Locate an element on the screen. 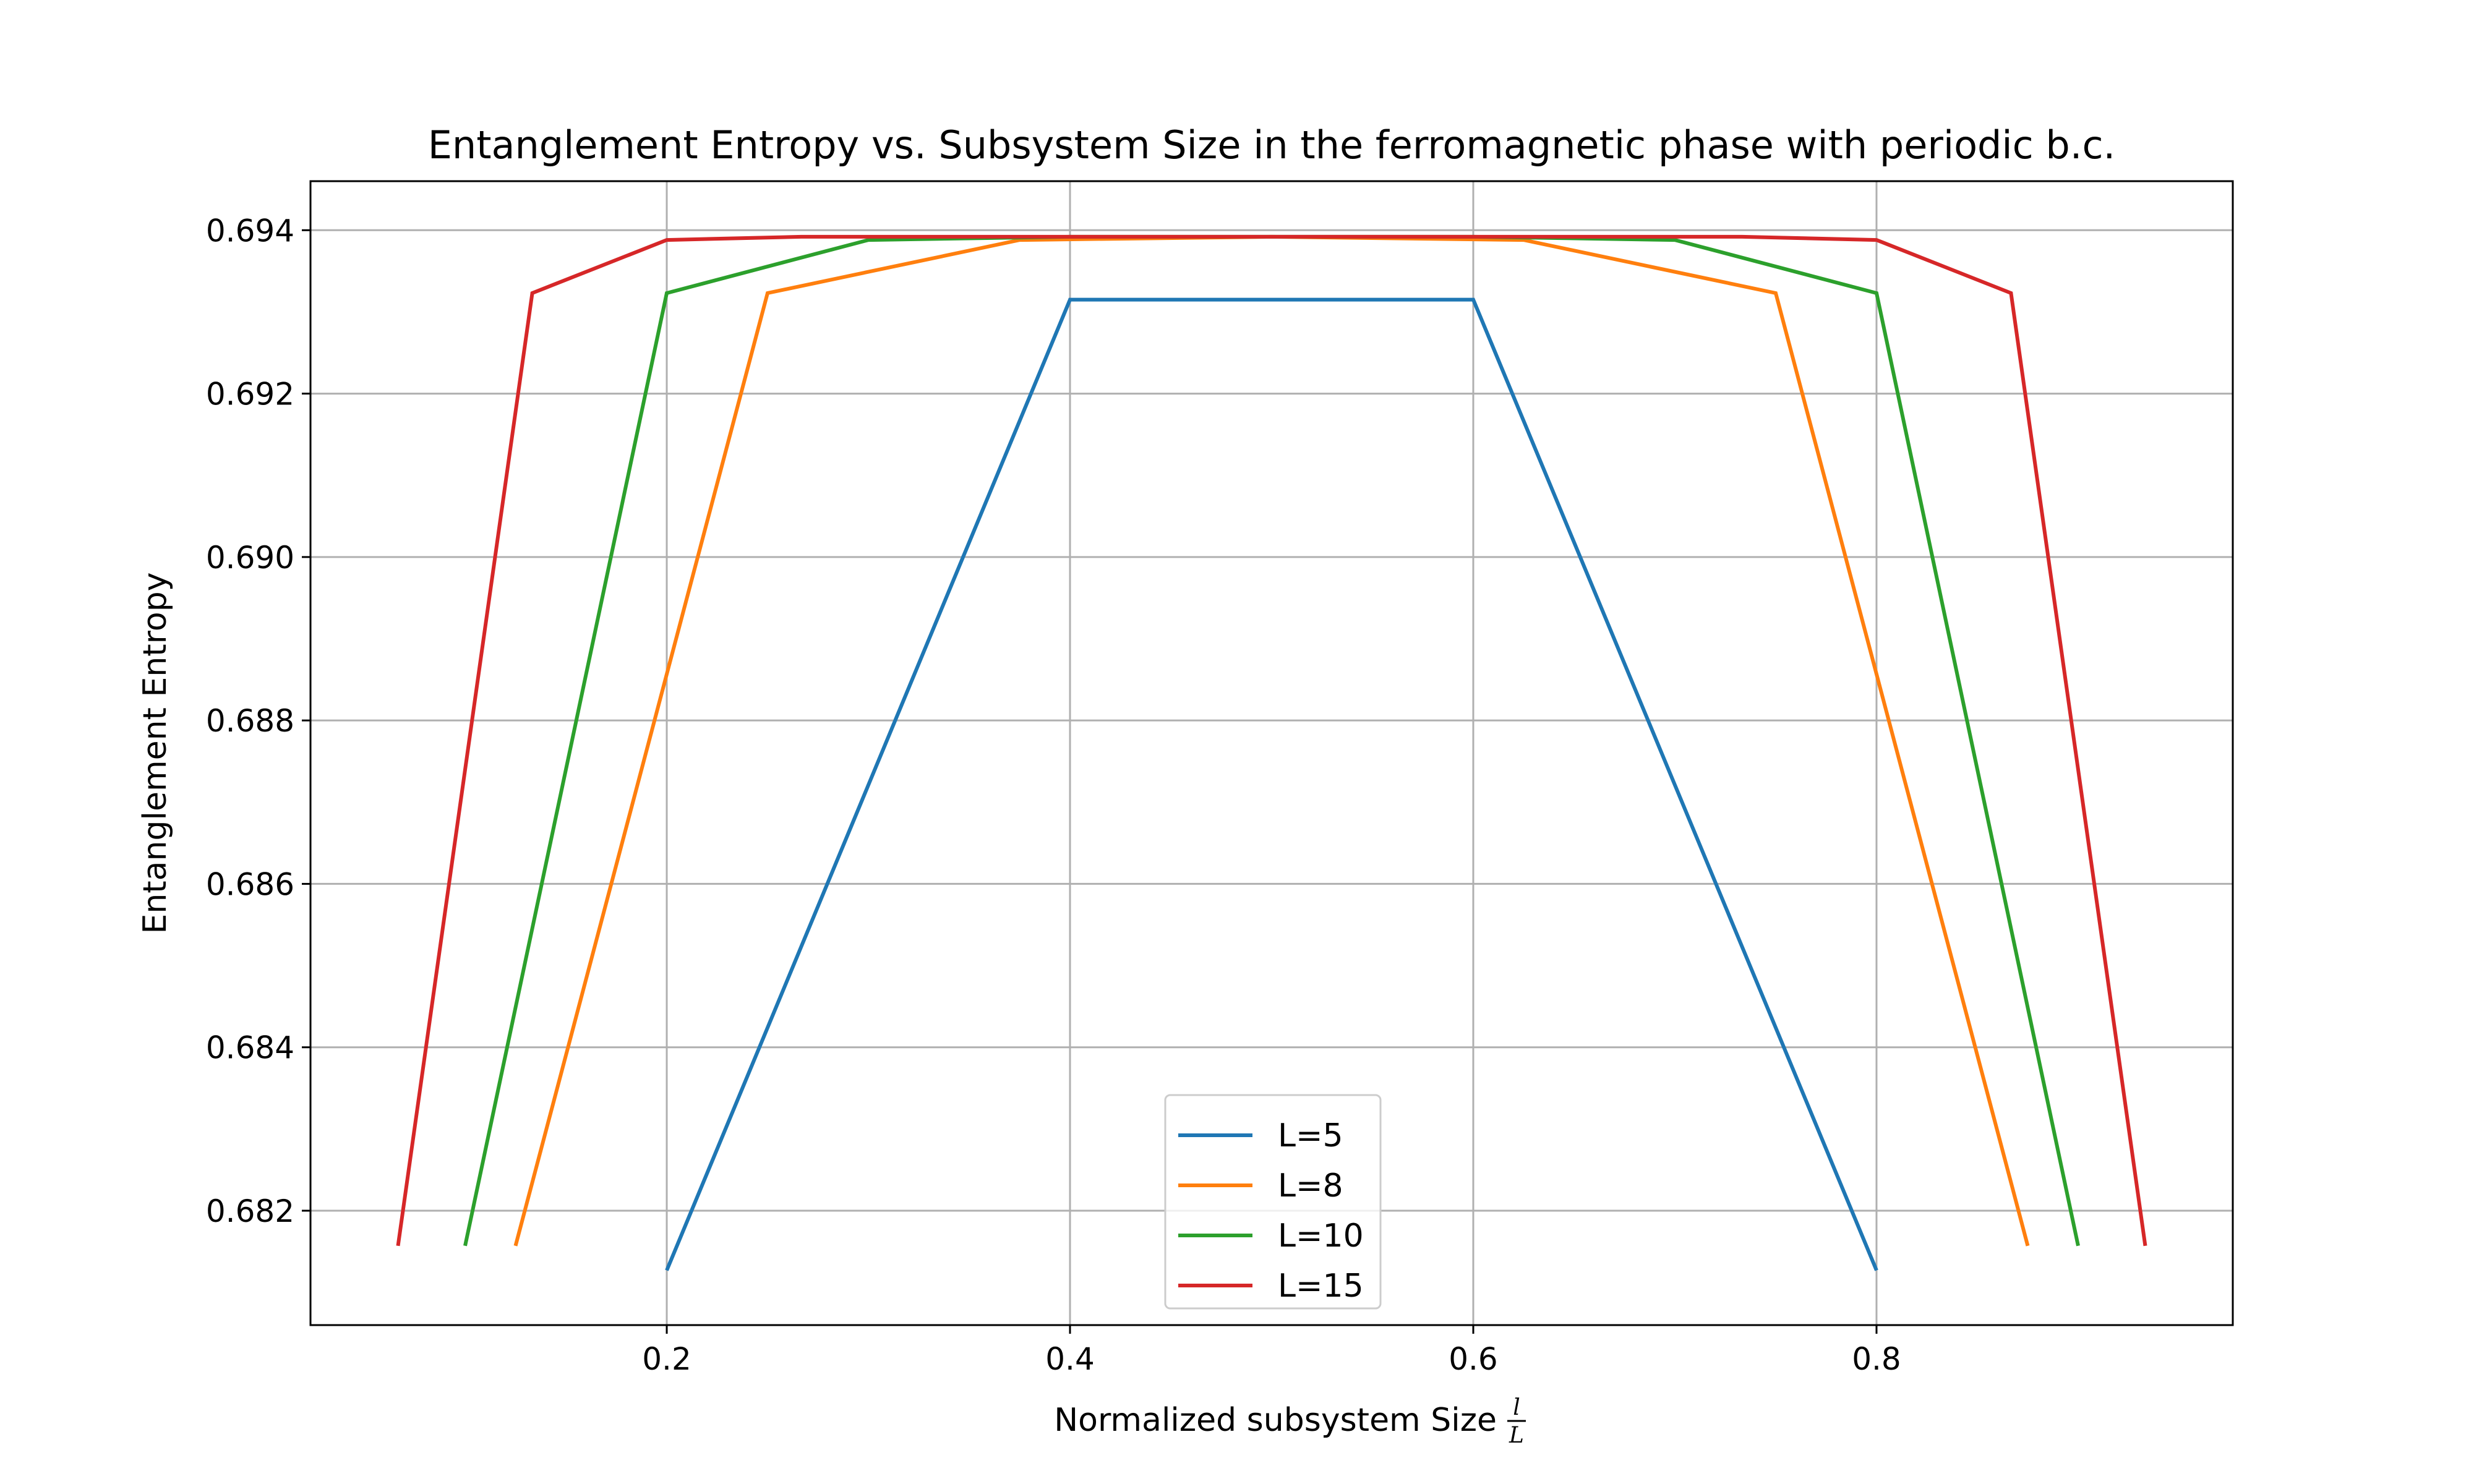 The width and height of the screenshot is (2474, 1484). x-axis-label: Normalized subsystem Size is located at coordinates (1275, 1420).